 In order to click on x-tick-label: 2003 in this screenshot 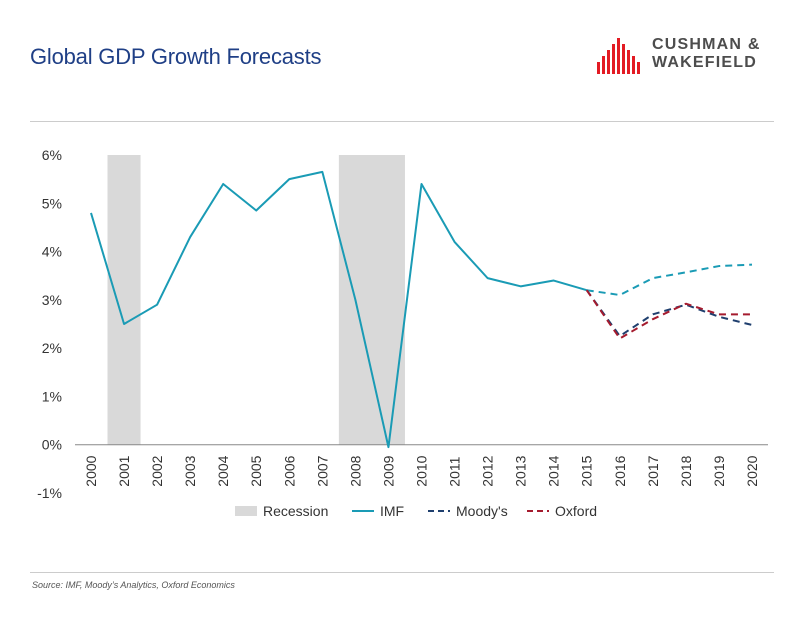, I will do `click(190, 470)`.